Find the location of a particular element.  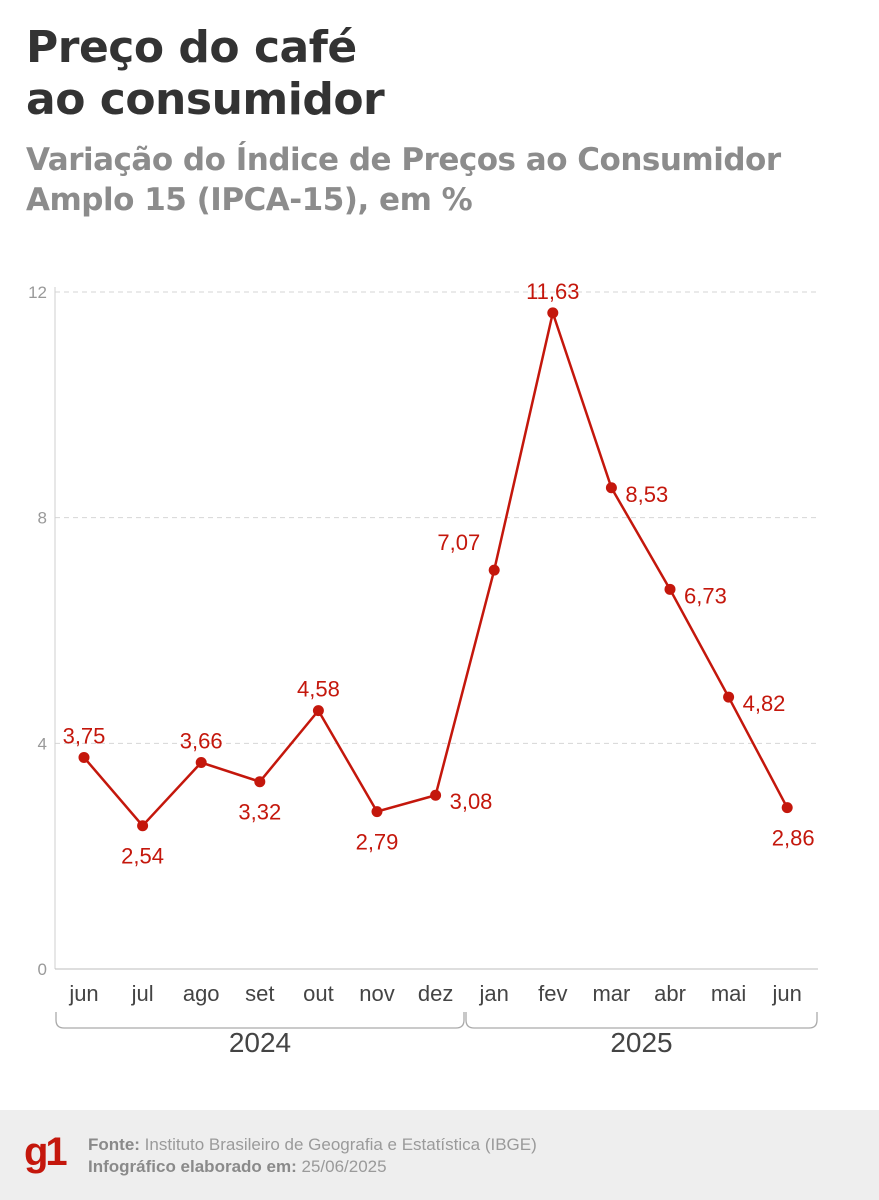

x-tick-label: nov is located at coordinates (376, 993).